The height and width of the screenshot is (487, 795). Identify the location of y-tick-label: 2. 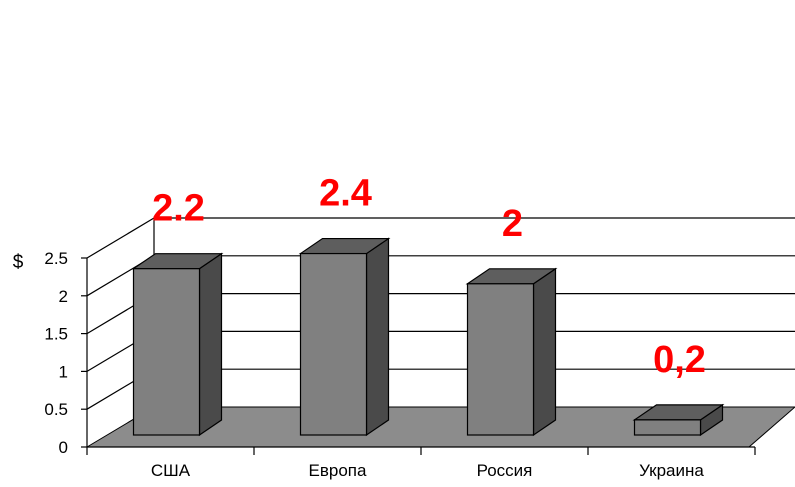
(63, 296).